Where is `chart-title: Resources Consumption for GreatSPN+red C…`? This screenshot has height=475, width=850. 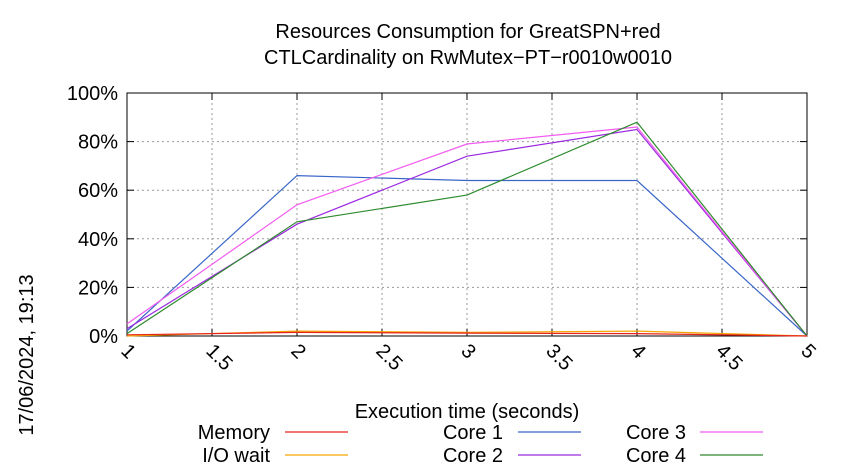 chart-title: Resources Consumption for GreatSPN+red C… is located at coordinates (468, 45).